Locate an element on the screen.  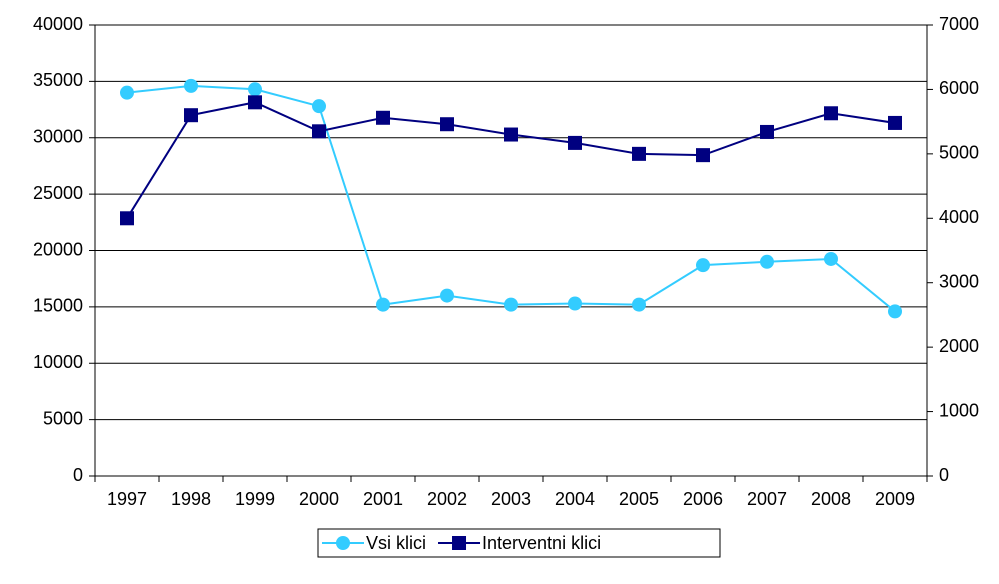
y-tick-label: 20000 is located at coordinates (58, 249).